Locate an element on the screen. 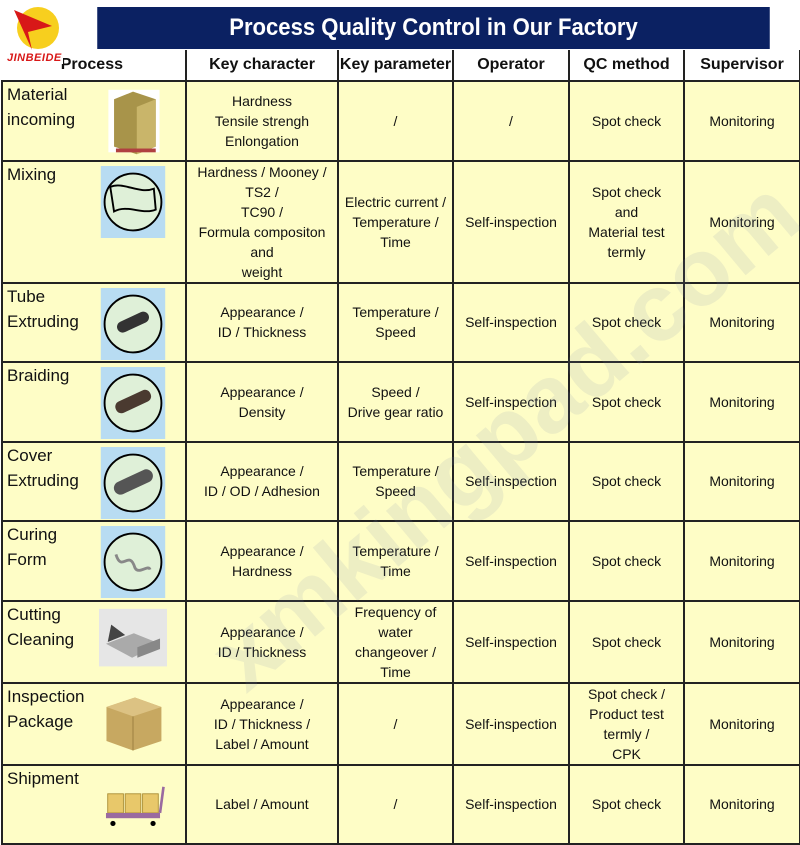 Image resolution: width=800 pixels, height=845 pixels. qc-method-line: CPK is located at coordinates (626, 753).